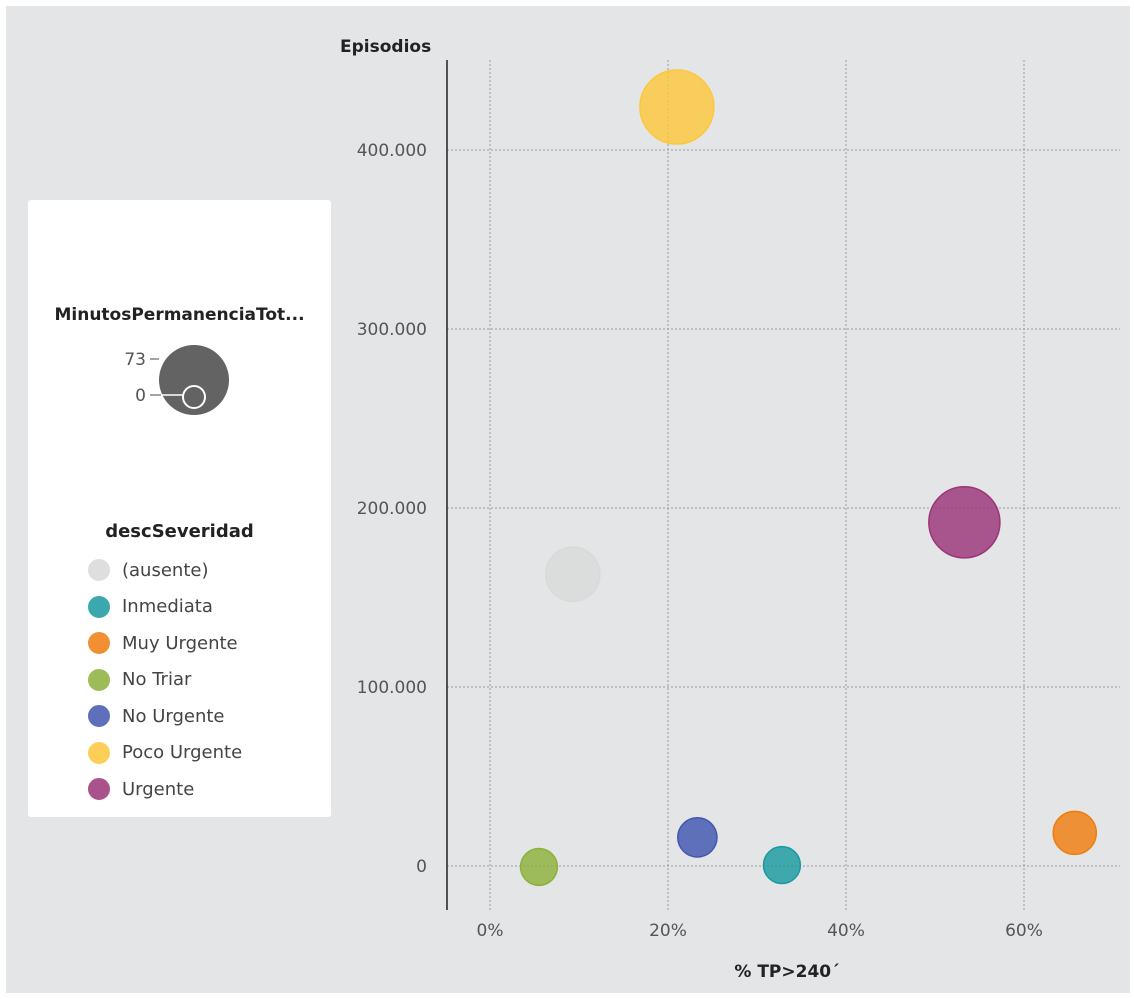  I want to click on size-legend-max-label: 73, so click(135, 360).